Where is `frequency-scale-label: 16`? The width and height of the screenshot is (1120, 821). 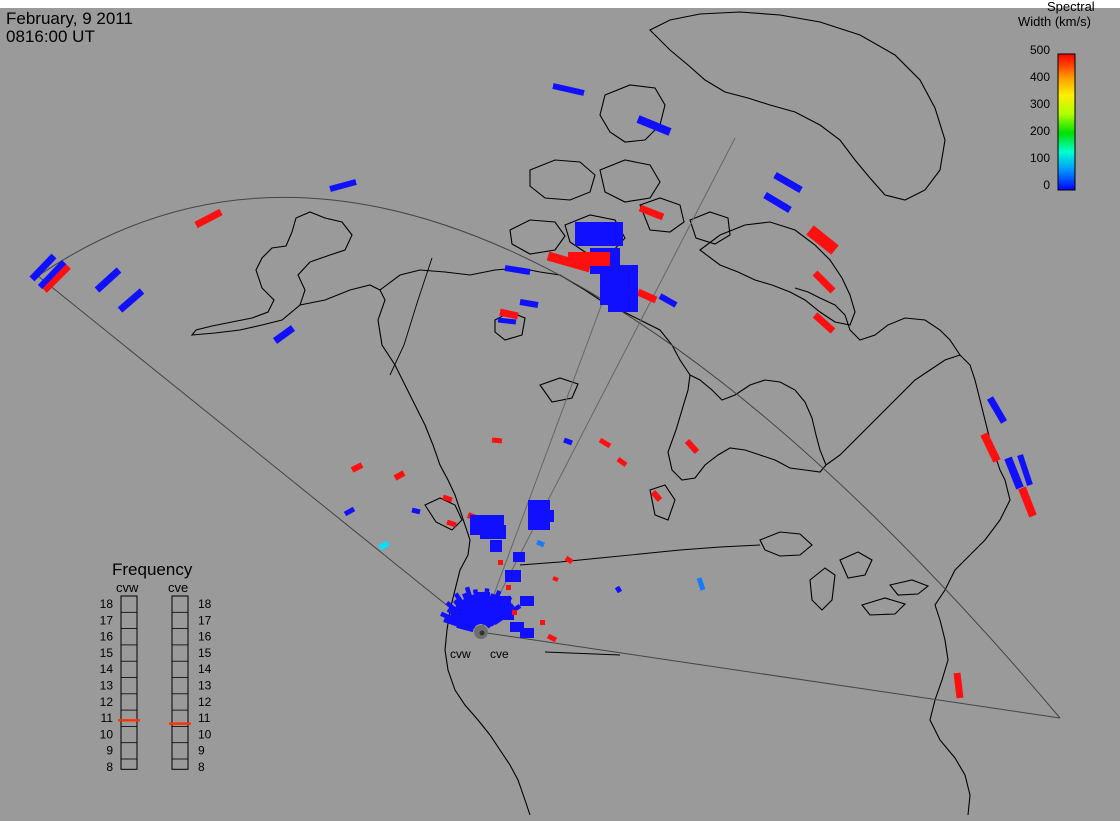 frequency-scale-label: 16 is located at coordinates (205, 637).